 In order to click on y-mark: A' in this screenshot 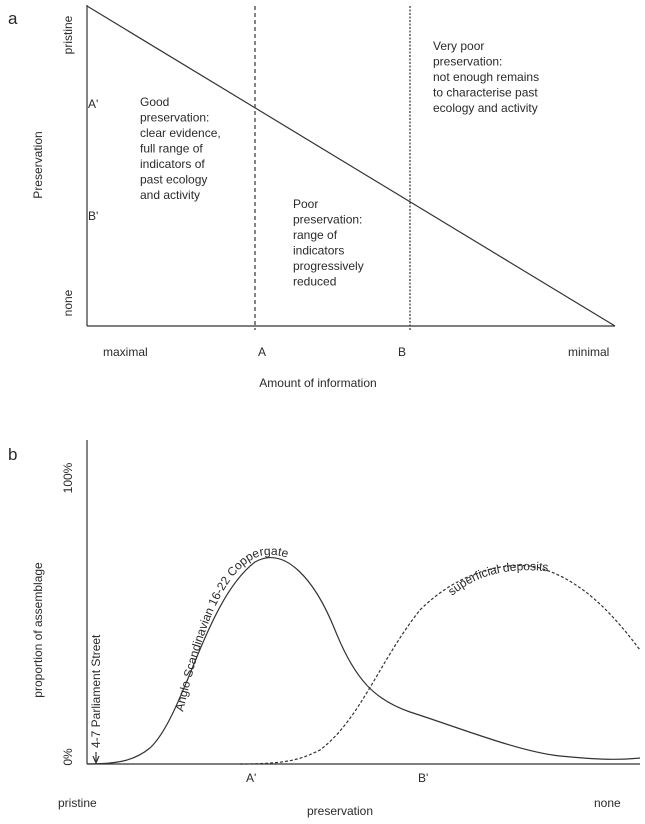, I will do `click(93, 104)`.